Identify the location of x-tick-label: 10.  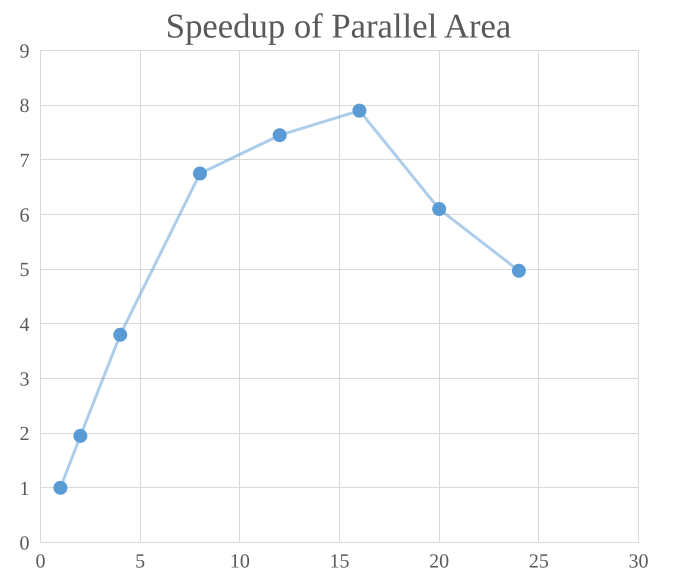
(240, 561).